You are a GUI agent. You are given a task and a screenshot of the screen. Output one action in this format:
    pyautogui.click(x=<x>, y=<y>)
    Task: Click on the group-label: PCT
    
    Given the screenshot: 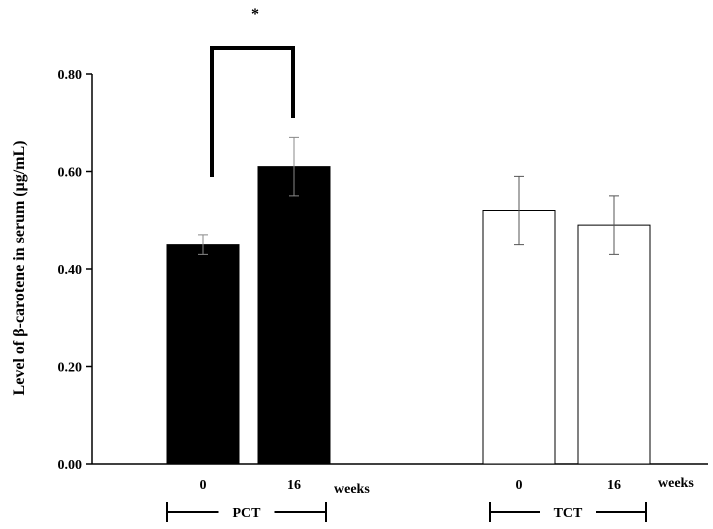 What is the action you would take?
    pyautogui.click(x=247, y=513)
    